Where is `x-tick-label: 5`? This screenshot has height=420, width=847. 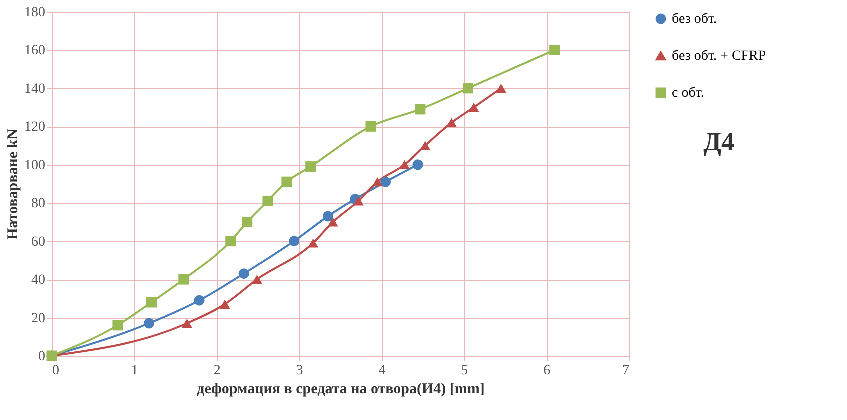 x-tick-label: 5 is located at coordinates (464, 371).